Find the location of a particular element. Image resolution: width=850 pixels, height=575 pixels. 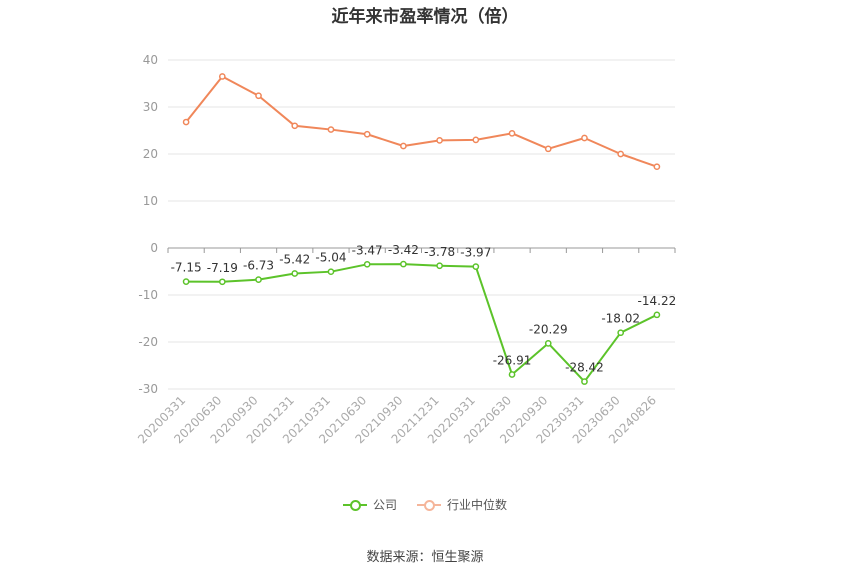

y-tick-label: 20 is located at coordinates (150, 154).